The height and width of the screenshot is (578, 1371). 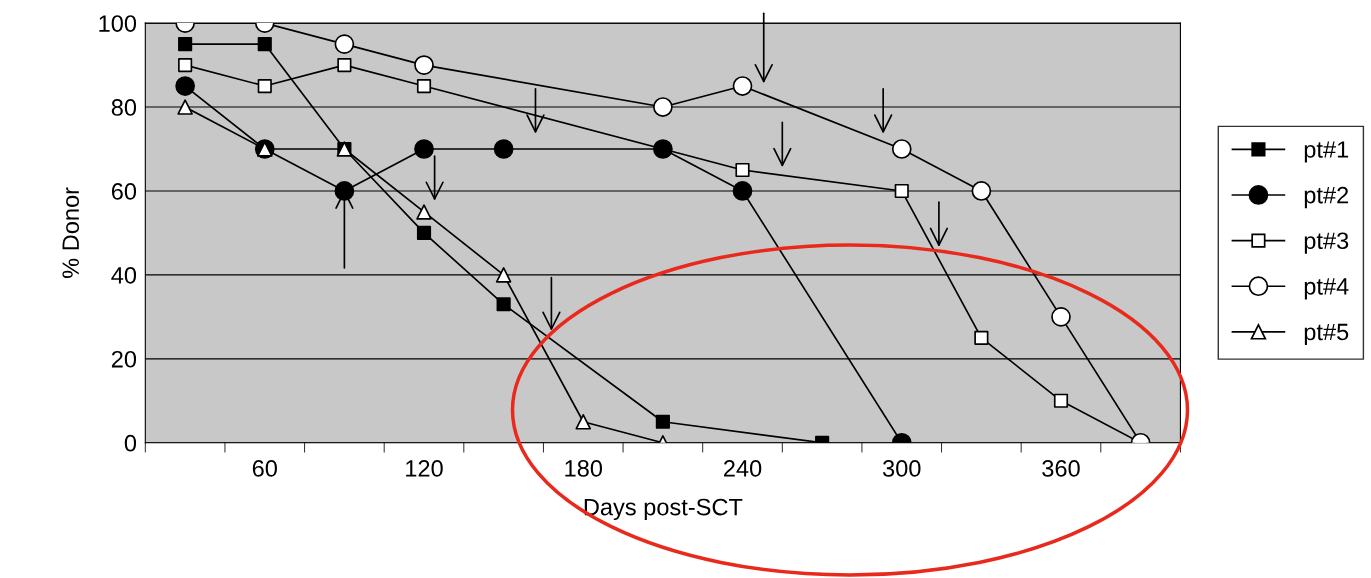 I want to click on y-tick-label: 20, so click(x=124, y=359).